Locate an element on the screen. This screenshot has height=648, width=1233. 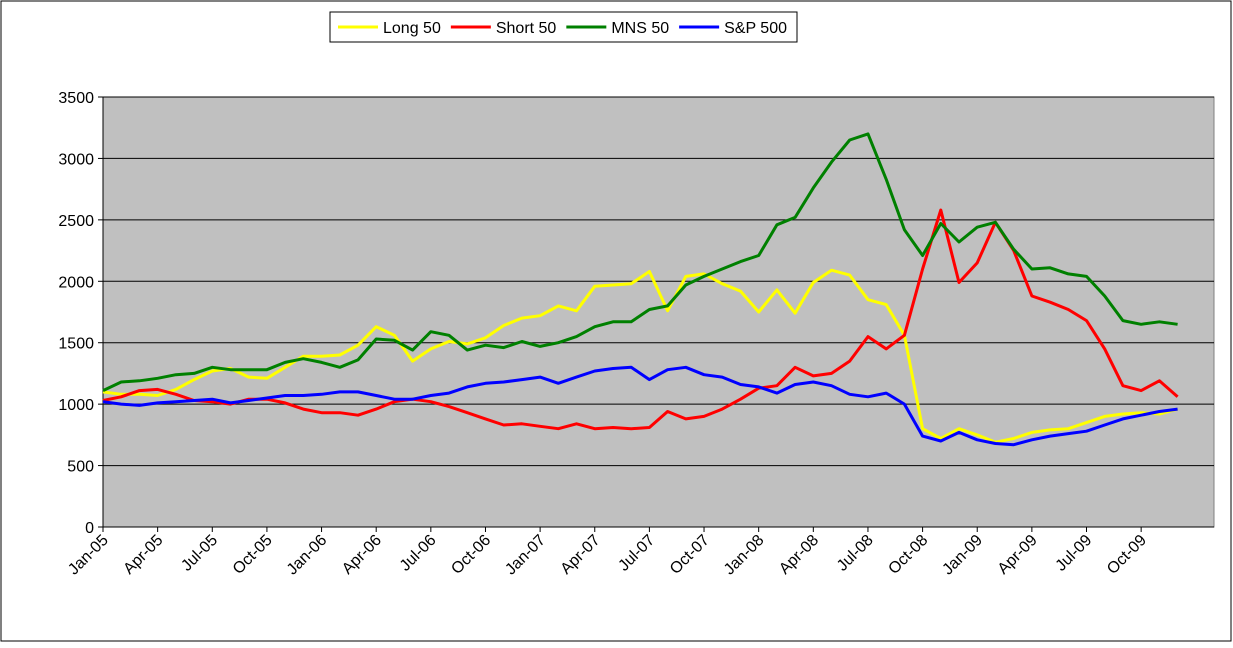
legend-label: Short 50 is located at coordinates (526, 28).